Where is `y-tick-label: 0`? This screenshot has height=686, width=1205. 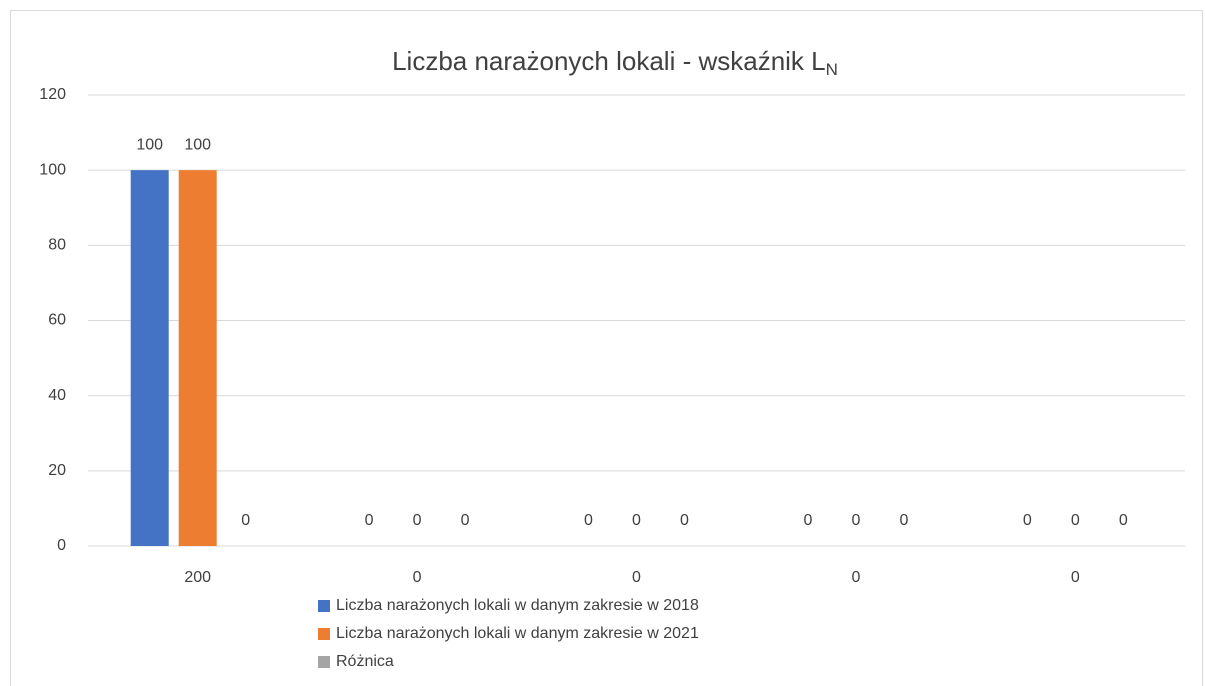 y-tick-label: 0 is located at coordinates (61, 545).